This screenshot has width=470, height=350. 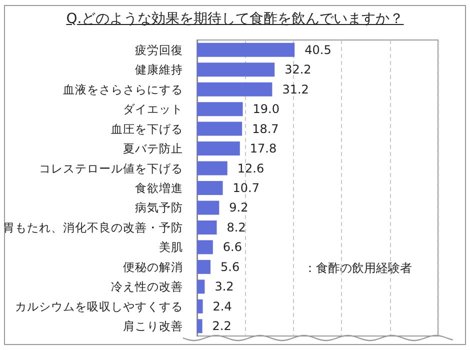 What do you see at coordinates (159, 49) in the screenshot?
I see `y-tick-label: 疲労回復` at bounding box center [159, 49].